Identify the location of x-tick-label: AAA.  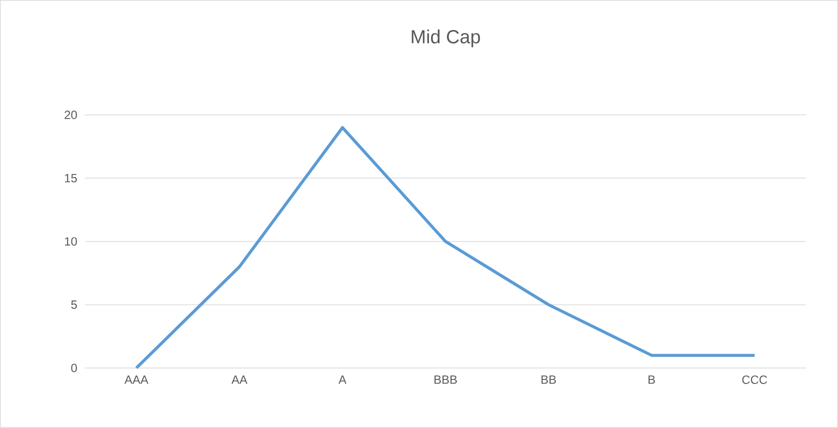
(136, 380).